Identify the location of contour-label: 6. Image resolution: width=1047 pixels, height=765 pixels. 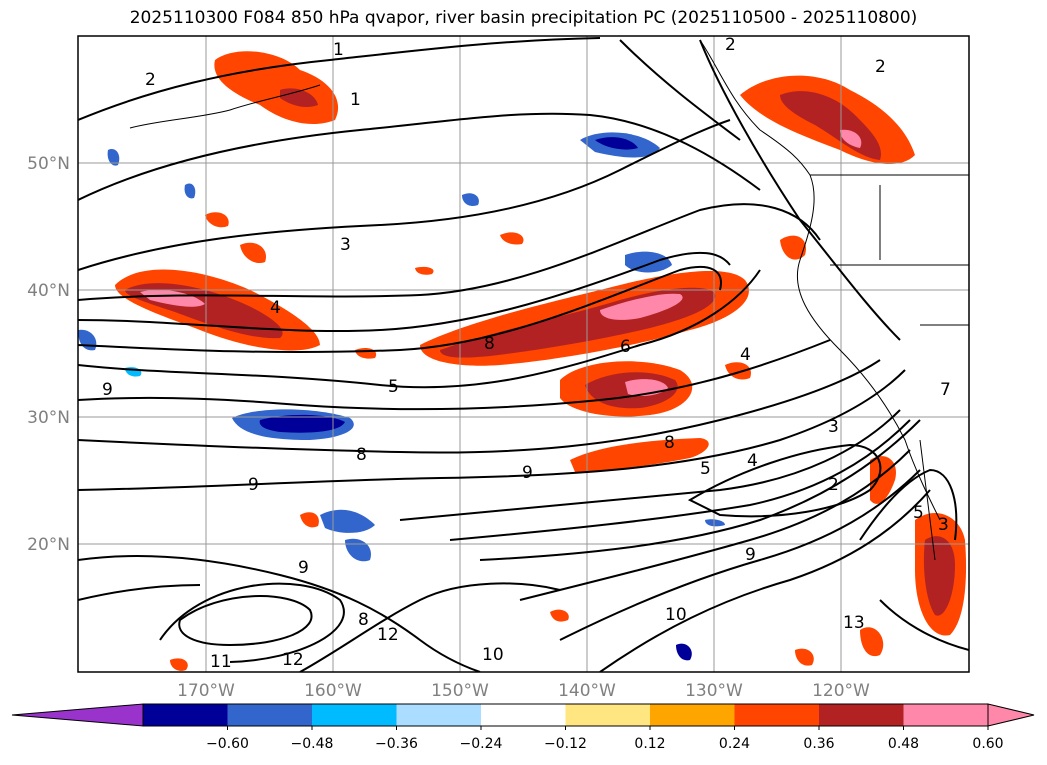
(625, 347).